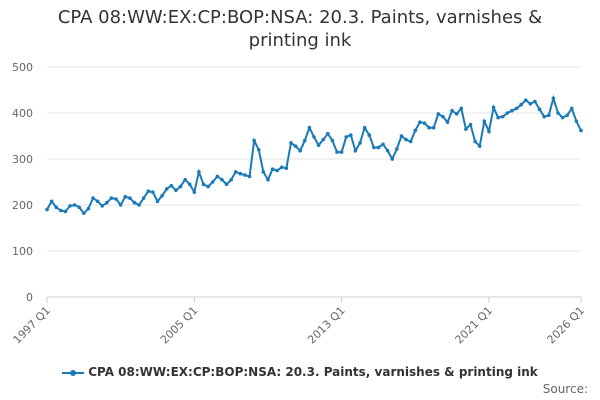  What do you see at coordinates (22, 251) in the screenshot?
I see `y-tick-label: 100` at bounding box center [22, 251].